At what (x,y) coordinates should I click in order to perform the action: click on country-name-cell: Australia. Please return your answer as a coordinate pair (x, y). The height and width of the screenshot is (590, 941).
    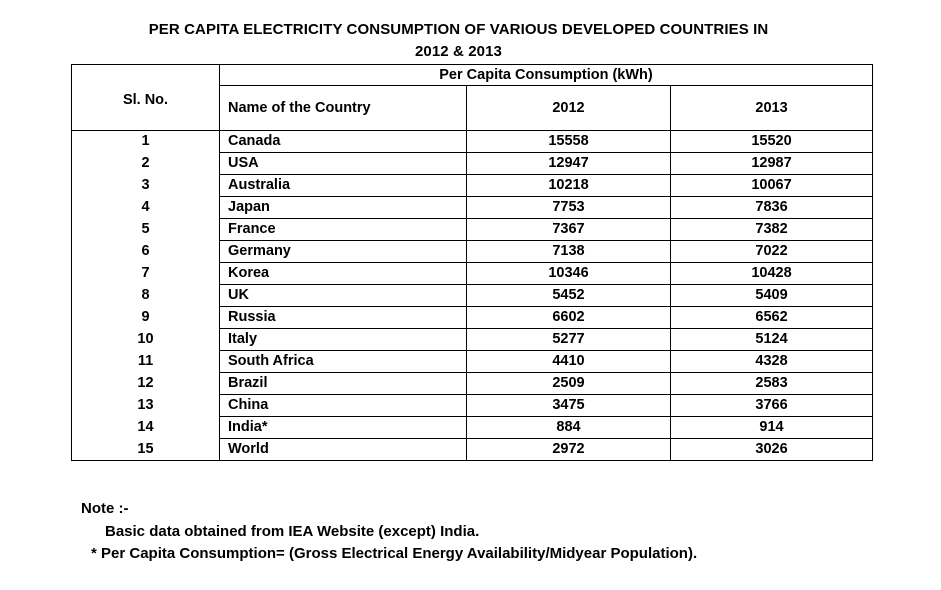
    Looking at the image, I should click on (343, 185).